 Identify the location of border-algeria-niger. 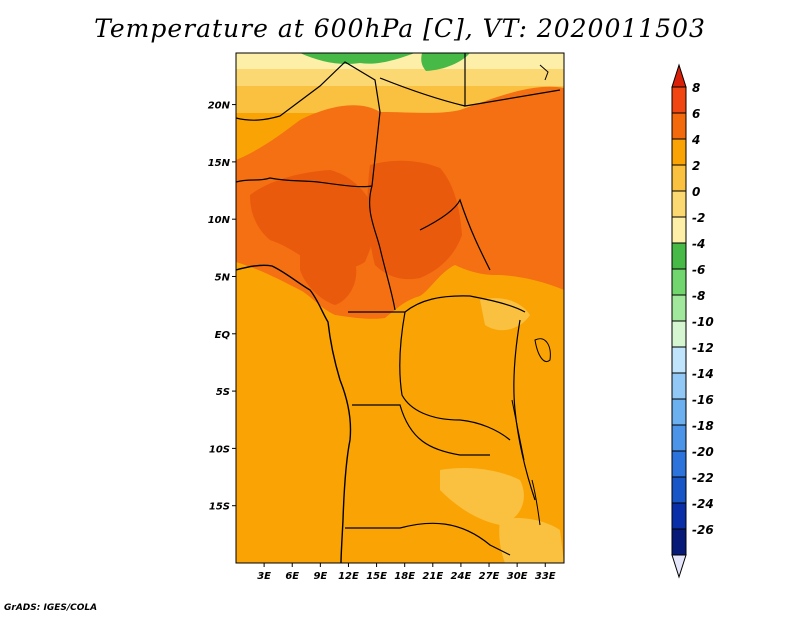
(308, 124).